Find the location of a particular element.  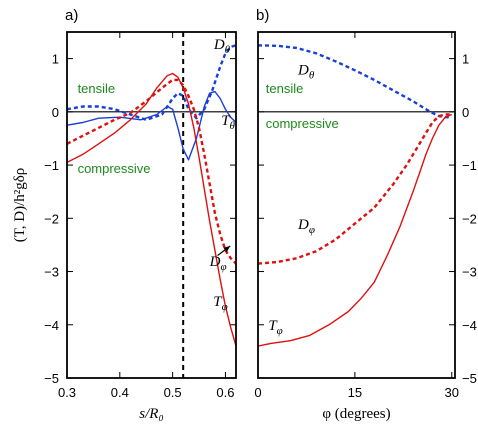

xtick-label: 0.6 is located at coordinates (225, 392).